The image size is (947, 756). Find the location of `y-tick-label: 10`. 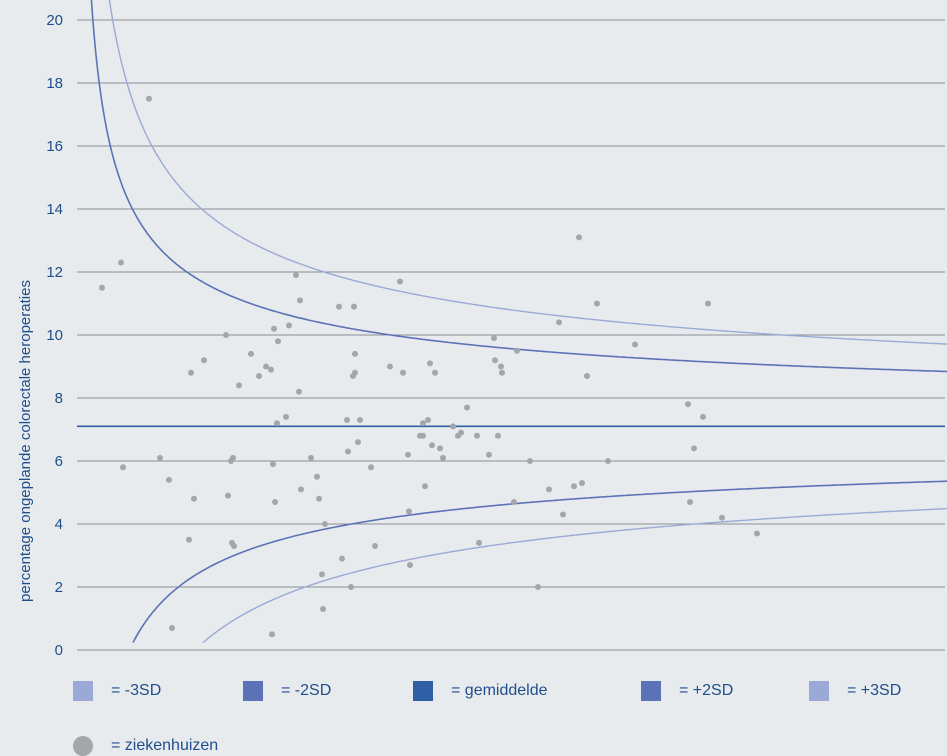

y-tick-label: 10 is located at coordinates (54, 335).